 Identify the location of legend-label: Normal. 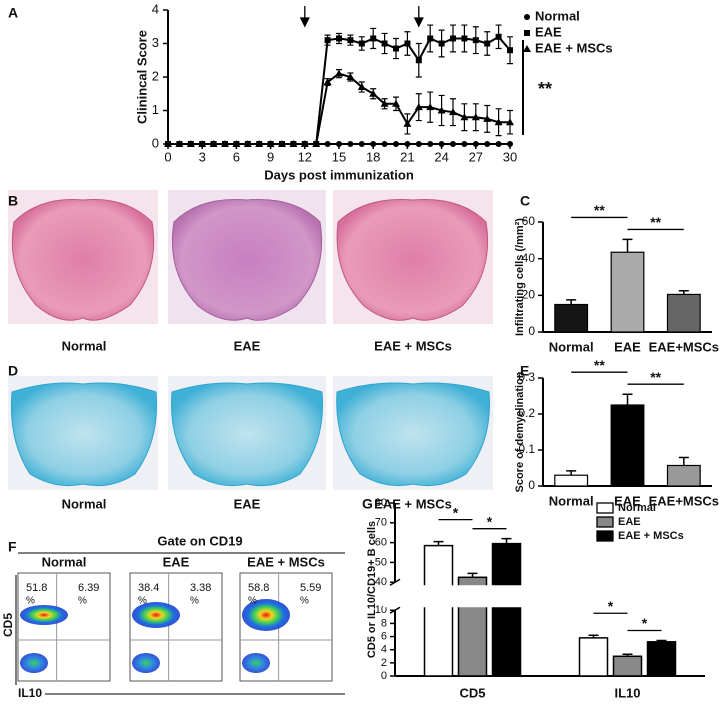
(637, 508).